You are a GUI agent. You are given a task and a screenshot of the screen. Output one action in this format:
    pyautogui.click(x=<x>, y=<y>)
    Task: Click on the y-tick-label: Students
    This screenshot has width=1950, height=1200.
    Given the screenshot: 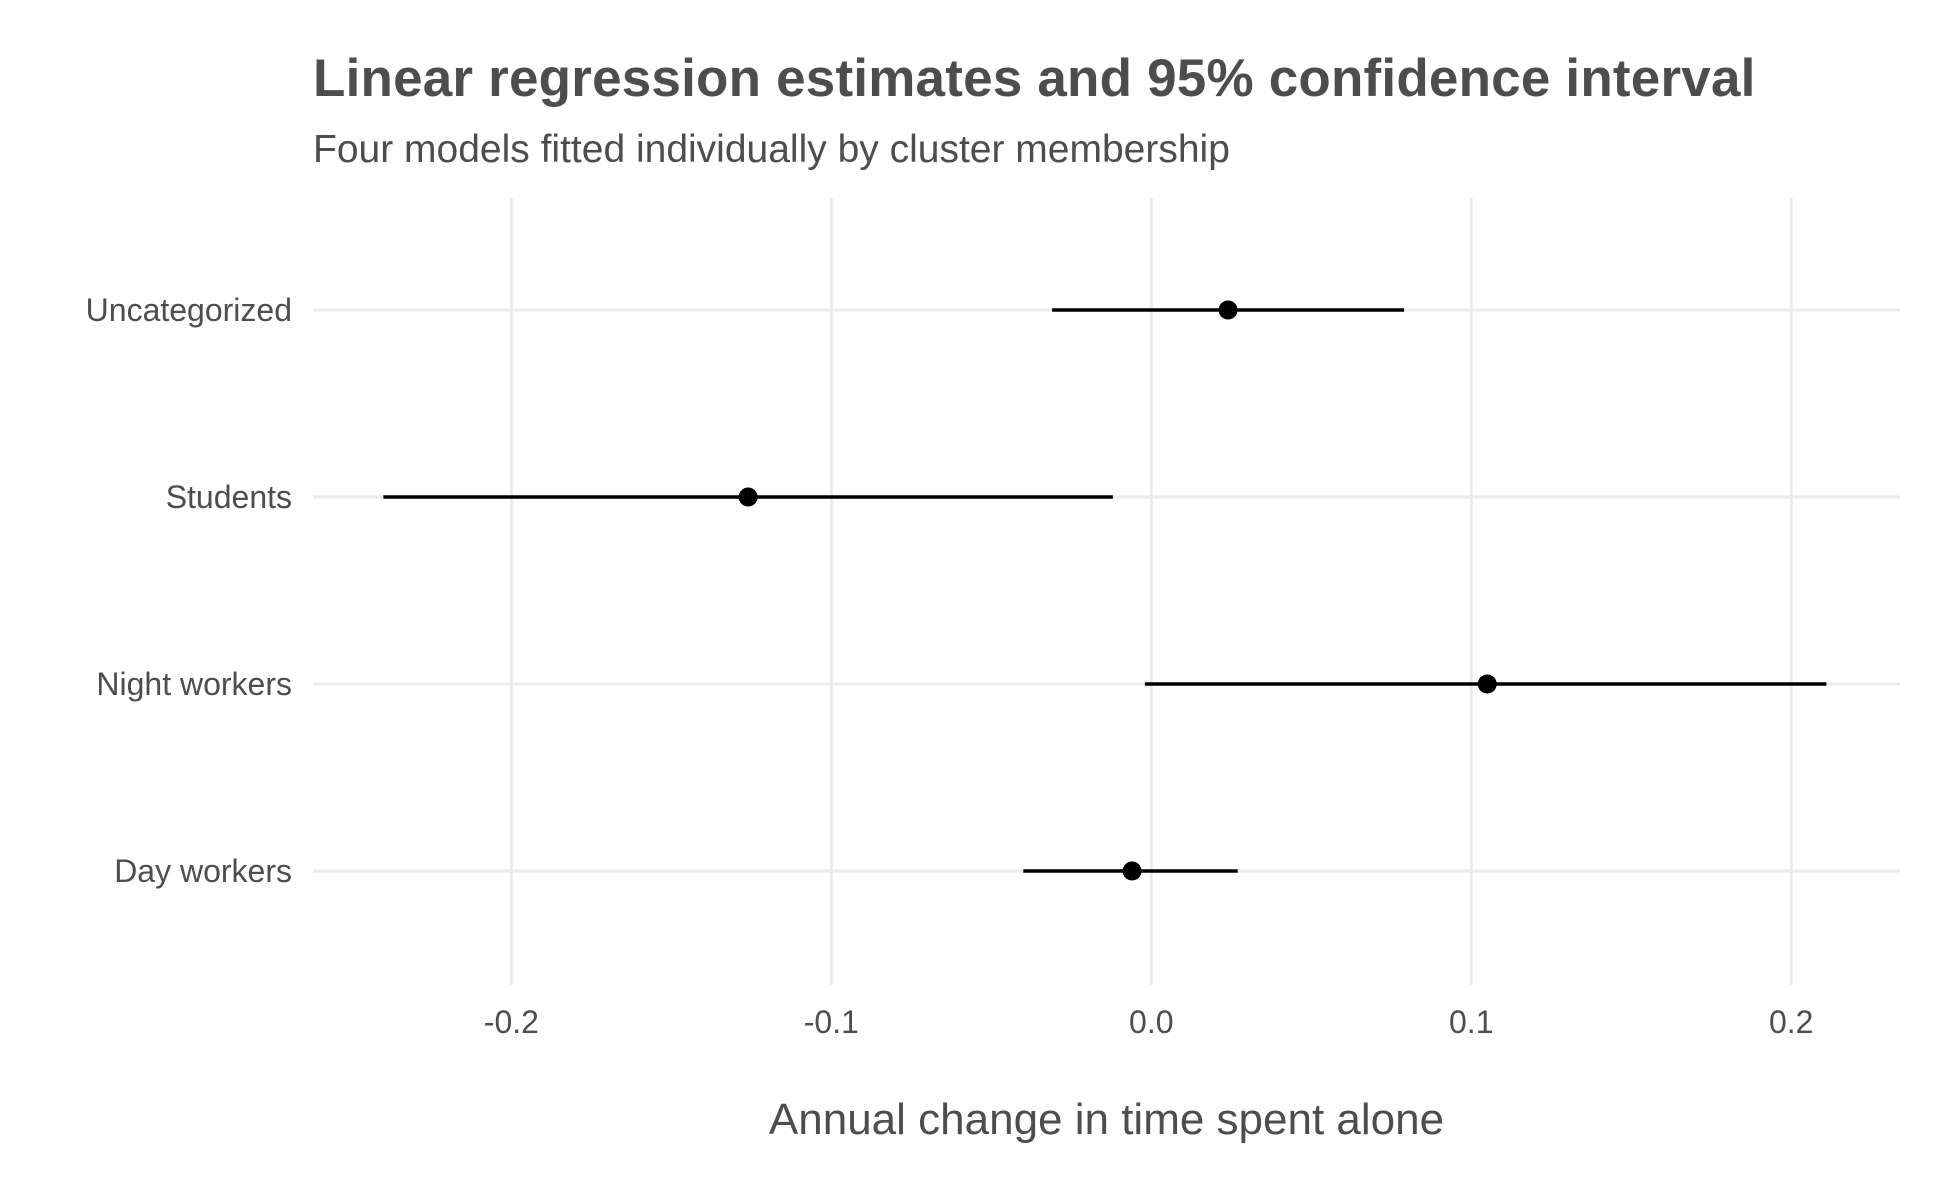 What is the action you would take?
    pyautogui.click(x=229, y=497)
    